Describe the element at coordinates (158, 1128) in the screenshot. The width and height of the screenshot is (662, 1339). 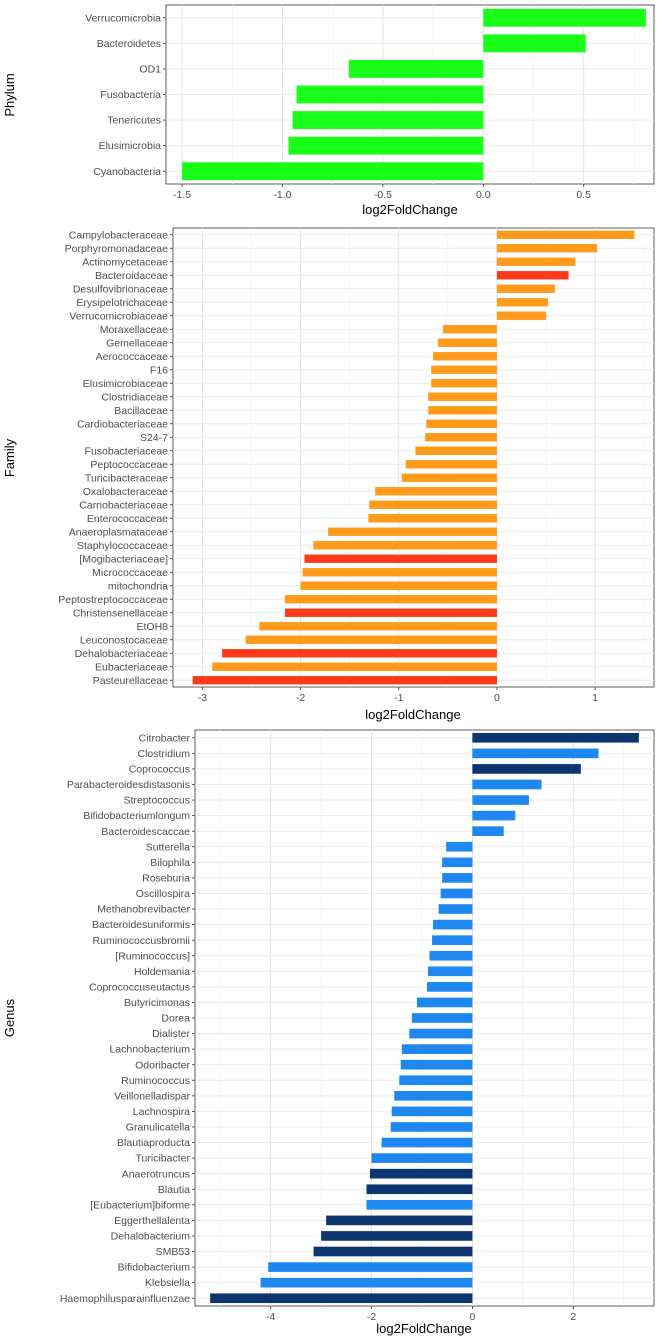
I see `category-label: Granulicatella` at that location.